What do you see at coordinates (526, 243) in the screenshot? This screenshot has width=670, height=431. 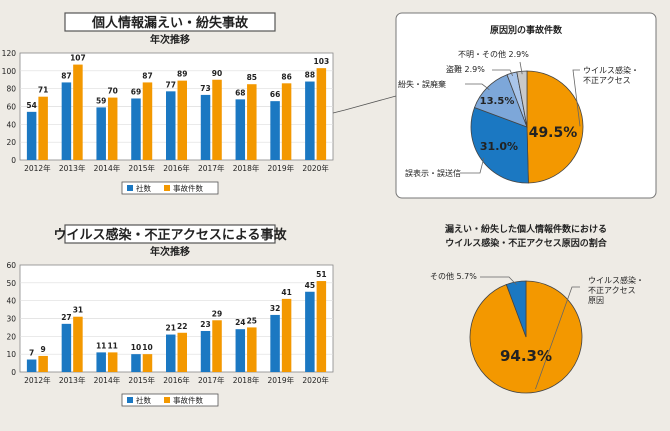 I see `pie-title: ウイルス感染・不正アクセス原因の割合` at bounding box center [526, 243].